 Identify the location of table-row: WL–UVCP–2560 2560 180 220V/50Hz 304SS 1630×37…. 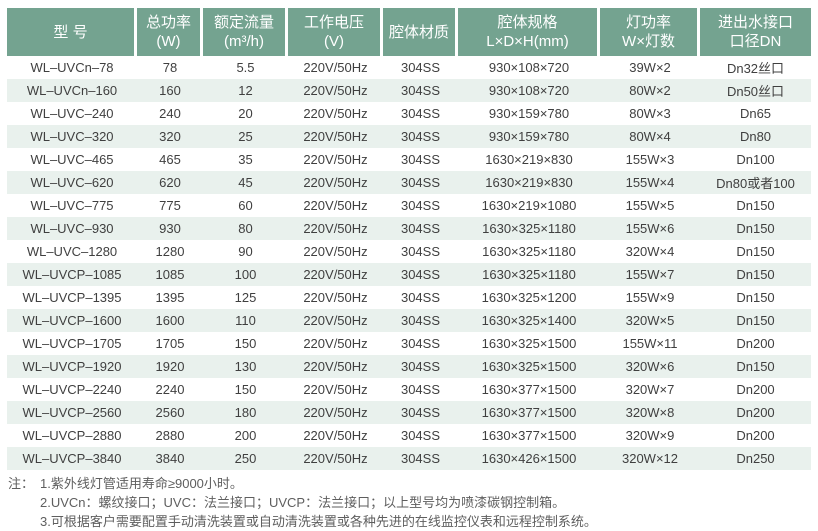
(409, 412).